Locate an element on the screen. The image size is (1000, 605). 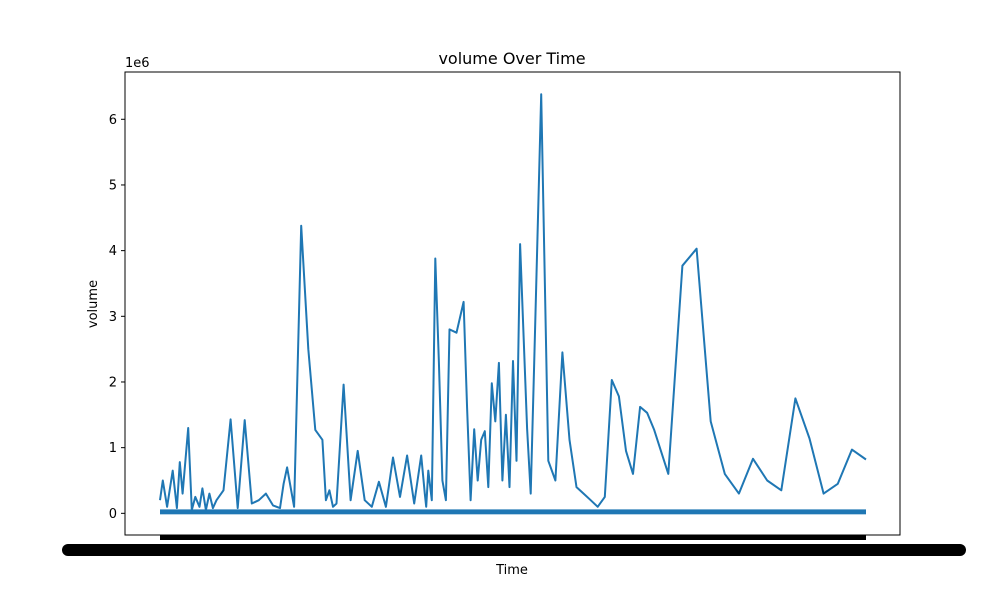
y-tick-label: 5 is located at coordinates (113, 185).